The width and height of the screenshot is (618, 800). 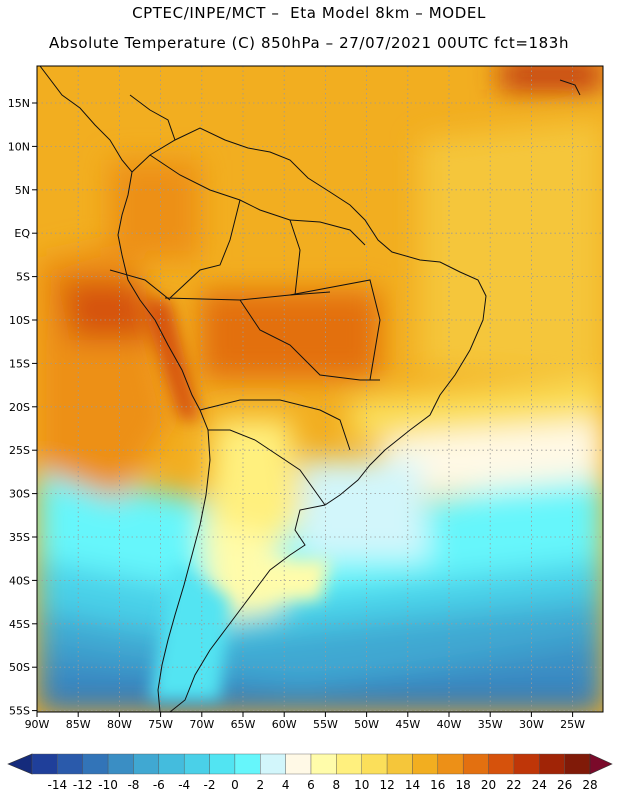 I want to click on colorbar-label: 16, so click(x=437, y=785).